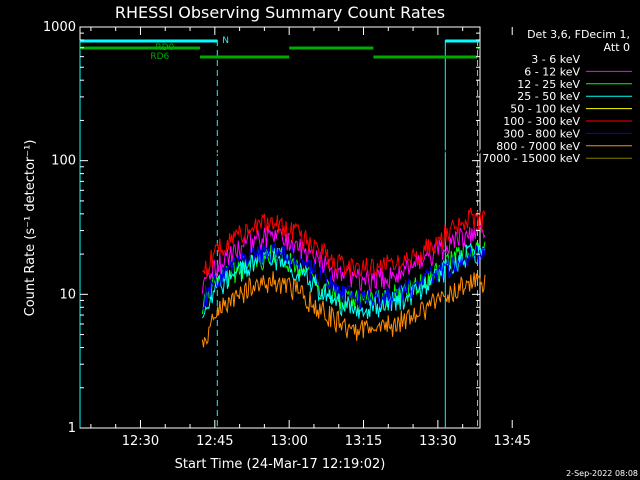 Image resolution: width=640 pixels, height=480 pixels. Describe the element at coordinates (555, 59) in the screenshot. I see `legend-label: 3 - 6 keV` at that location.